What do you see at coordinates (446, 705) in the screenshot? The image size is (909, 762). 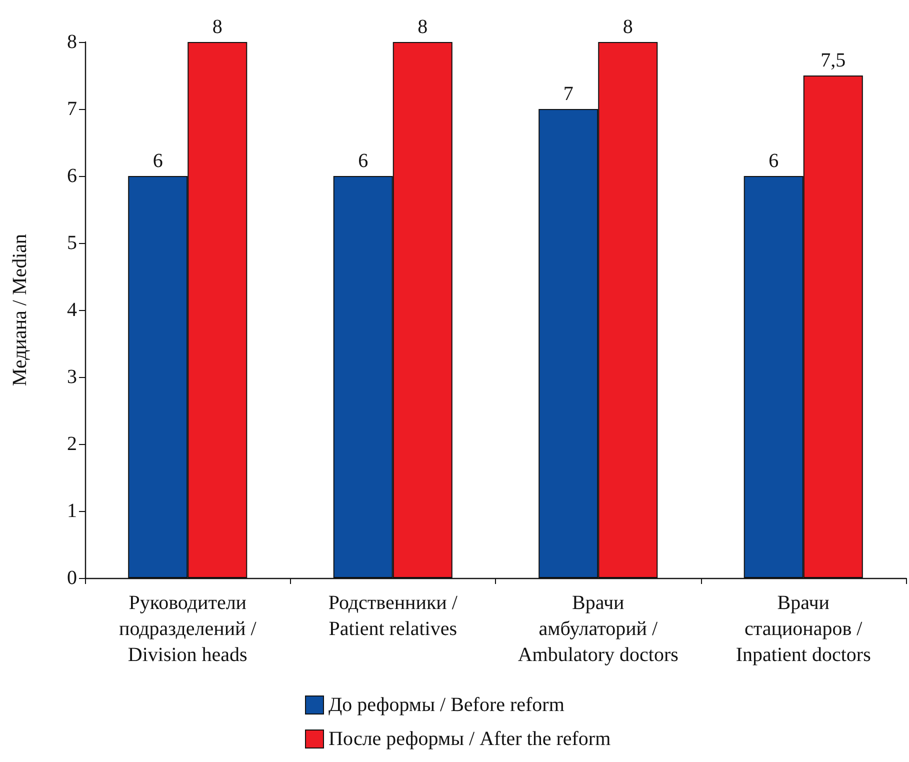 I see `legend-label: До реформы / Before reform` at bounding box center [446, 705].